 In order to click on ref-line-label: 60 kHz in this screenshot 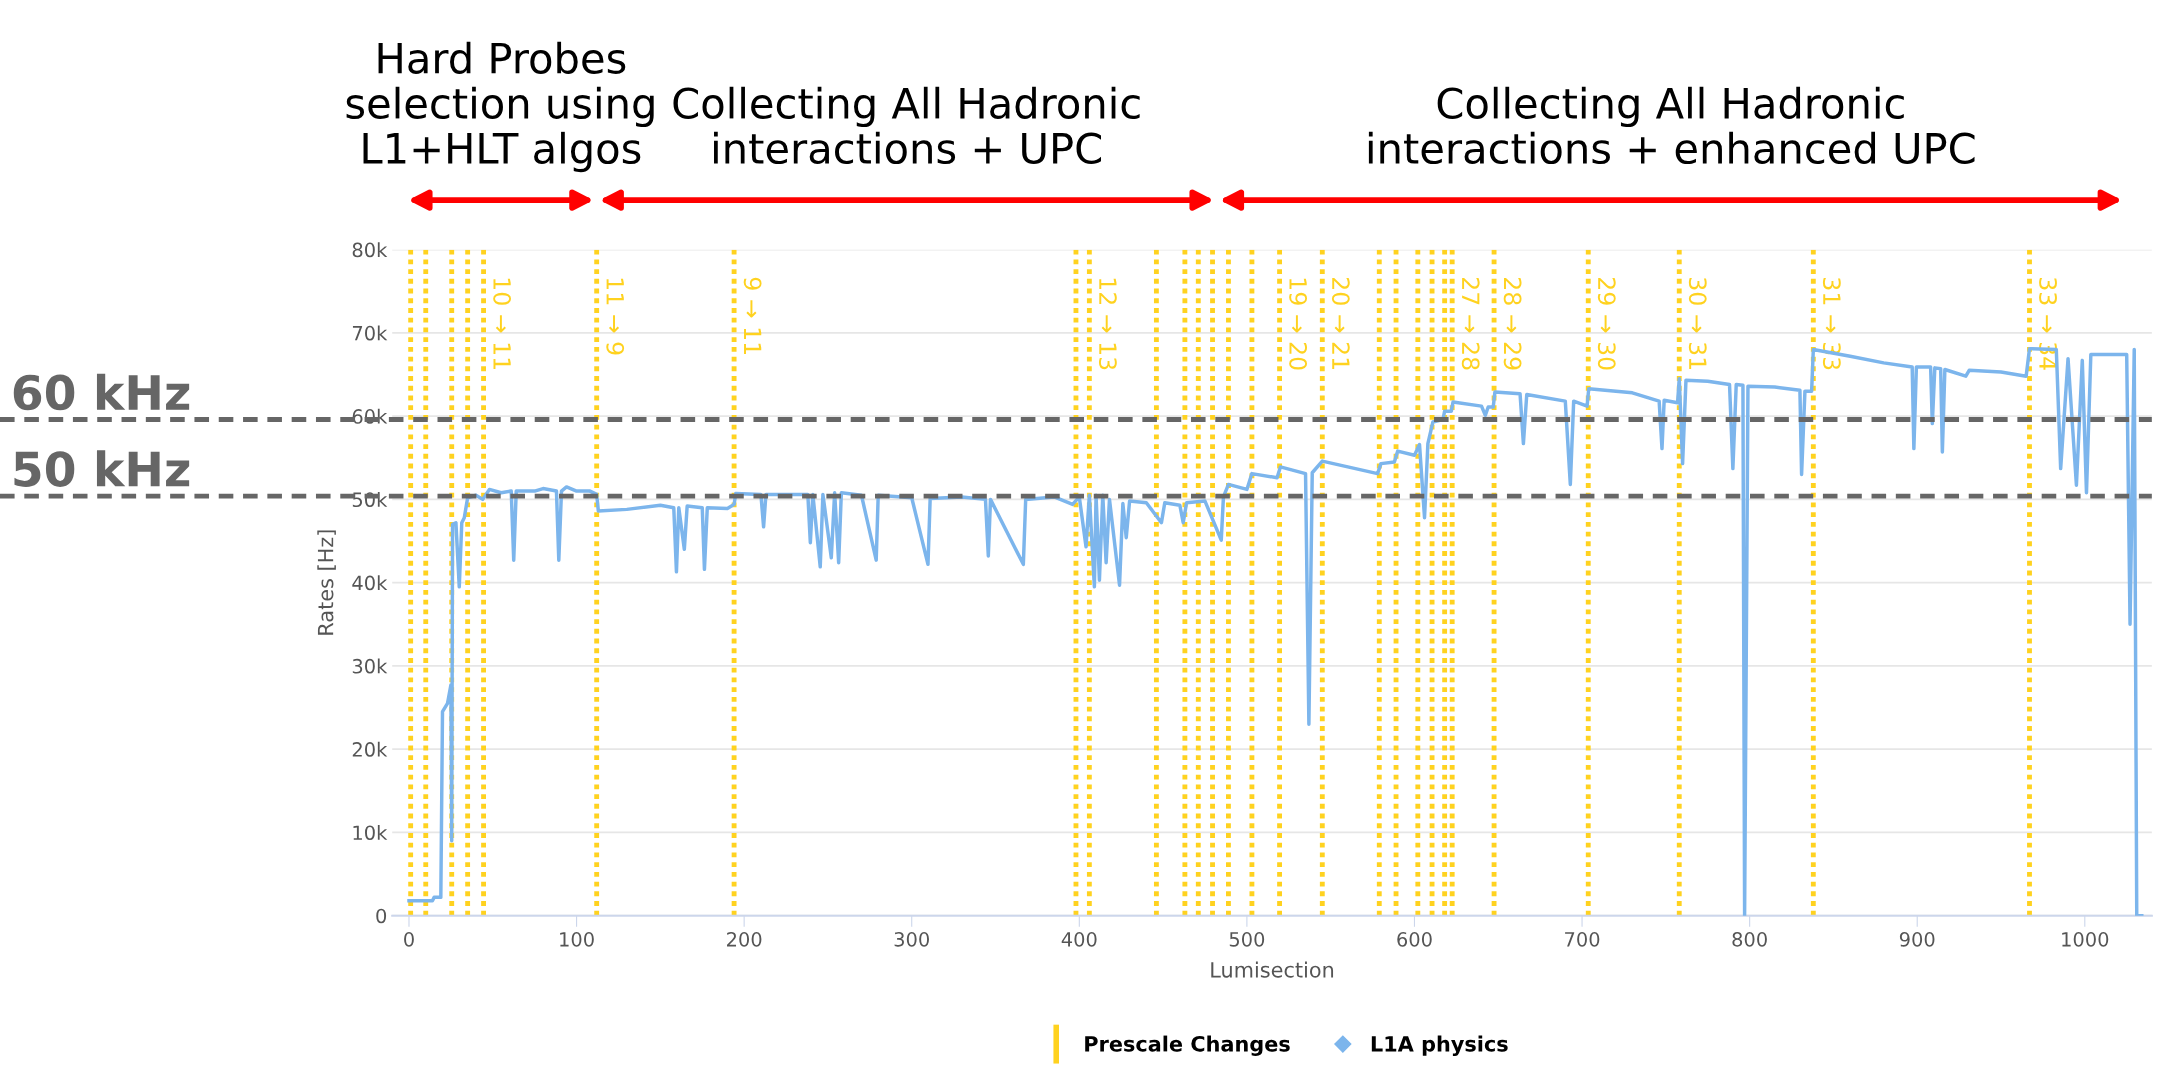, I will do `click(101, 392)`.